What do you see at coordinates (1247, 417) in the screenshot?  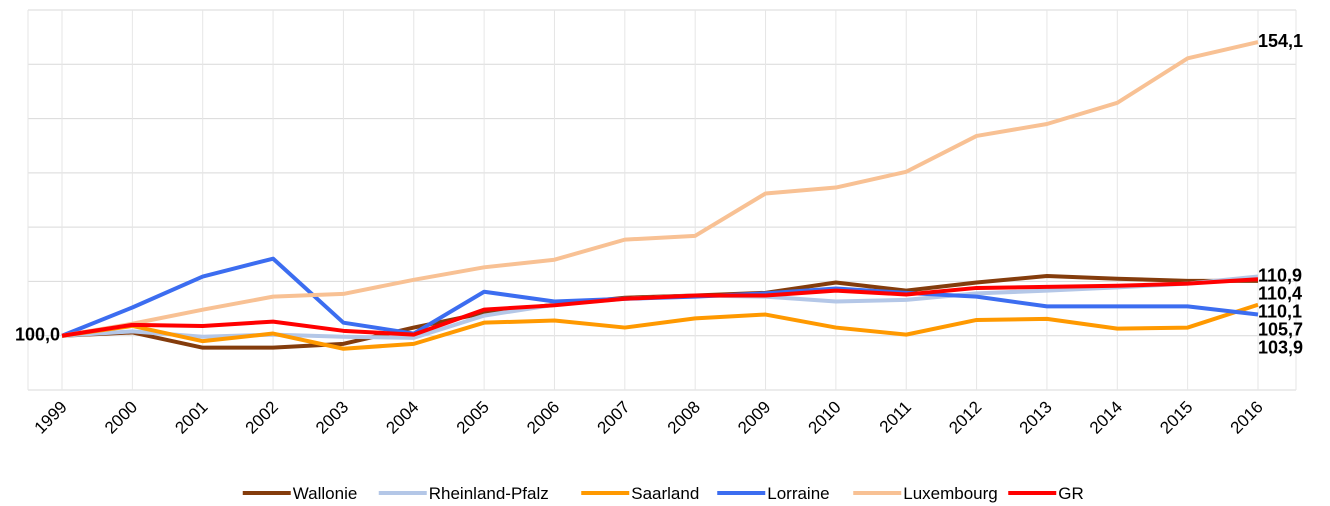 I see `x-tick-label: 2016` at bounding box center [1247, 417].